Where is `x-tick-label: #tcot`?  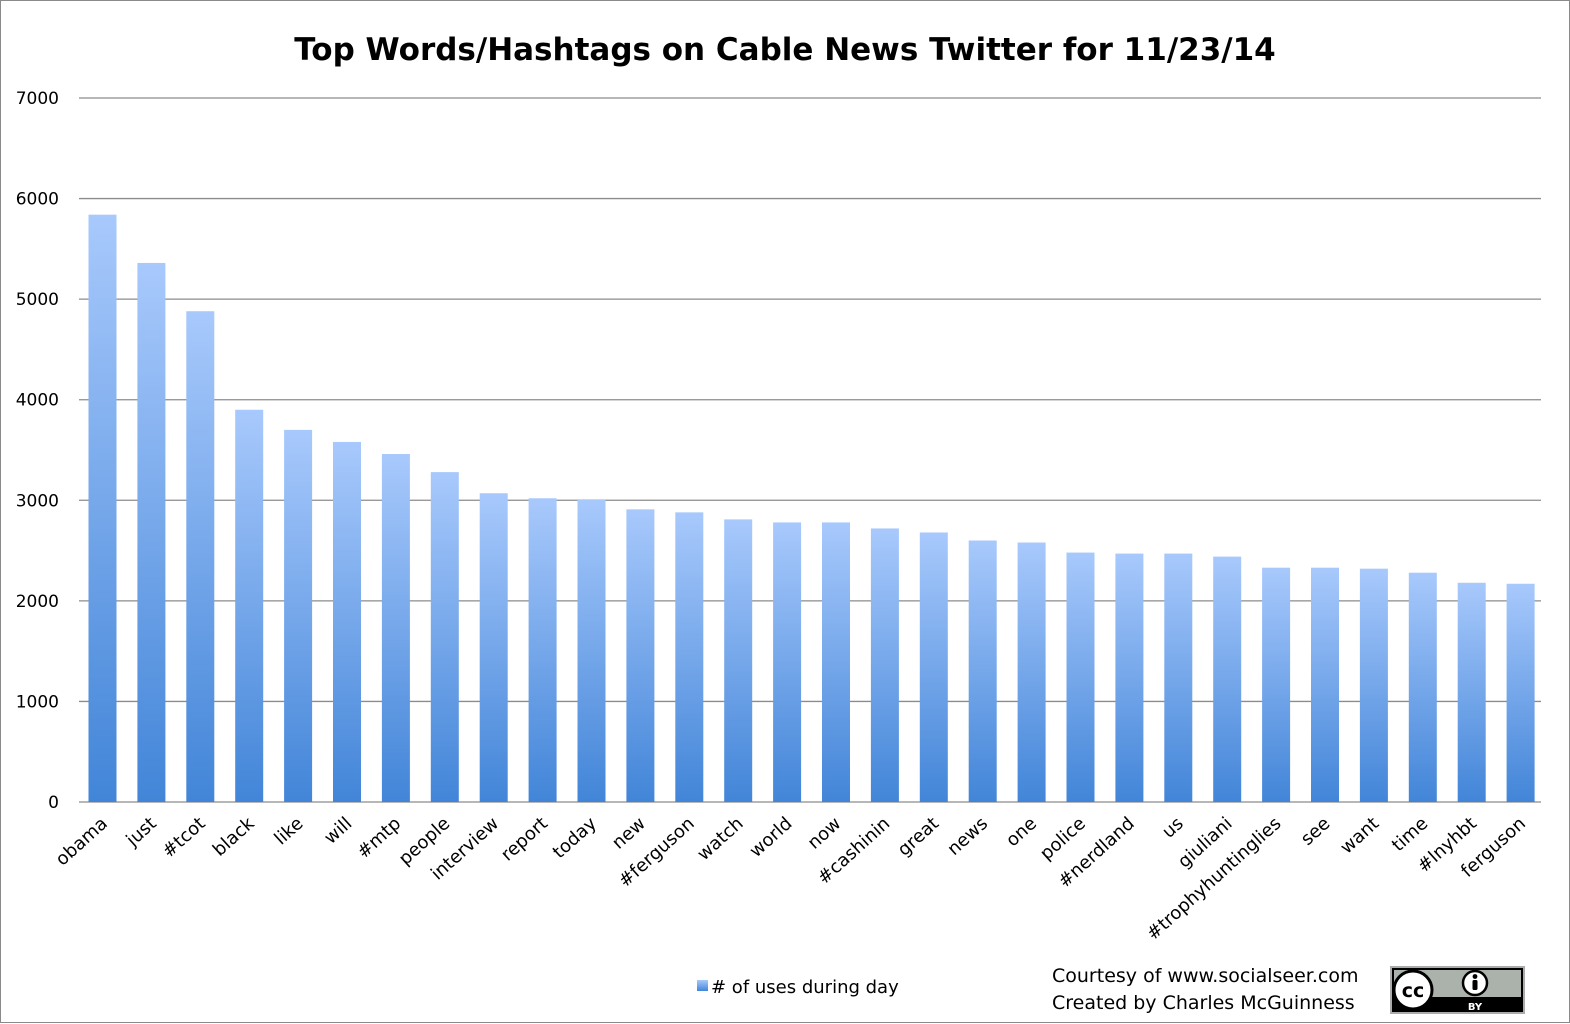 x-tick-label: #tcot is located at coordinates (183, 837).